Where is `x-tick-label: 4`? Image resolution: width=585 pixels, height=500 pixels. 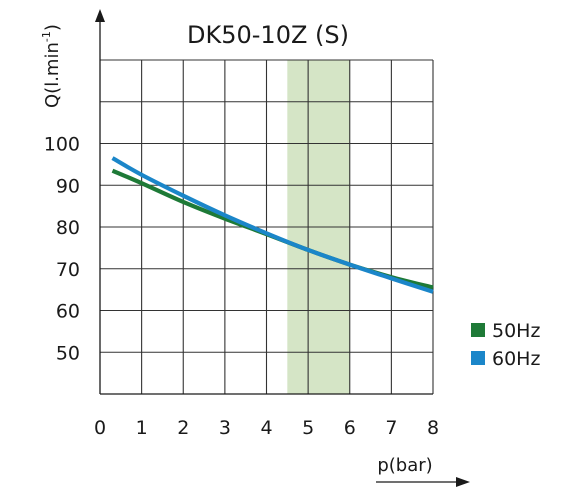
x-tick-label: 4 is located at coordinates (266, 428).